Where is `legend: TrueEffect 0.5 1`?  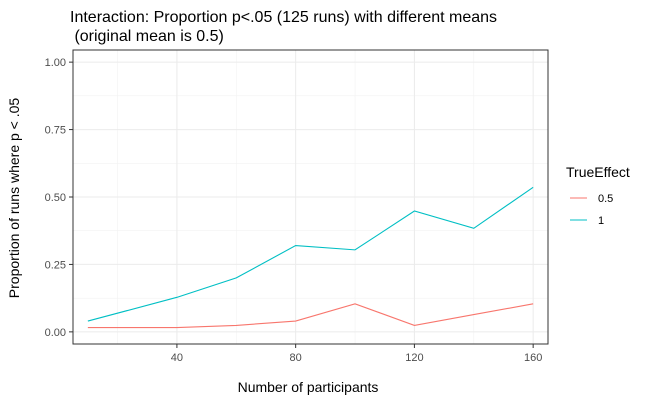
legend: TrueEffect 0.5 1 is located at coordinates (598, 195).